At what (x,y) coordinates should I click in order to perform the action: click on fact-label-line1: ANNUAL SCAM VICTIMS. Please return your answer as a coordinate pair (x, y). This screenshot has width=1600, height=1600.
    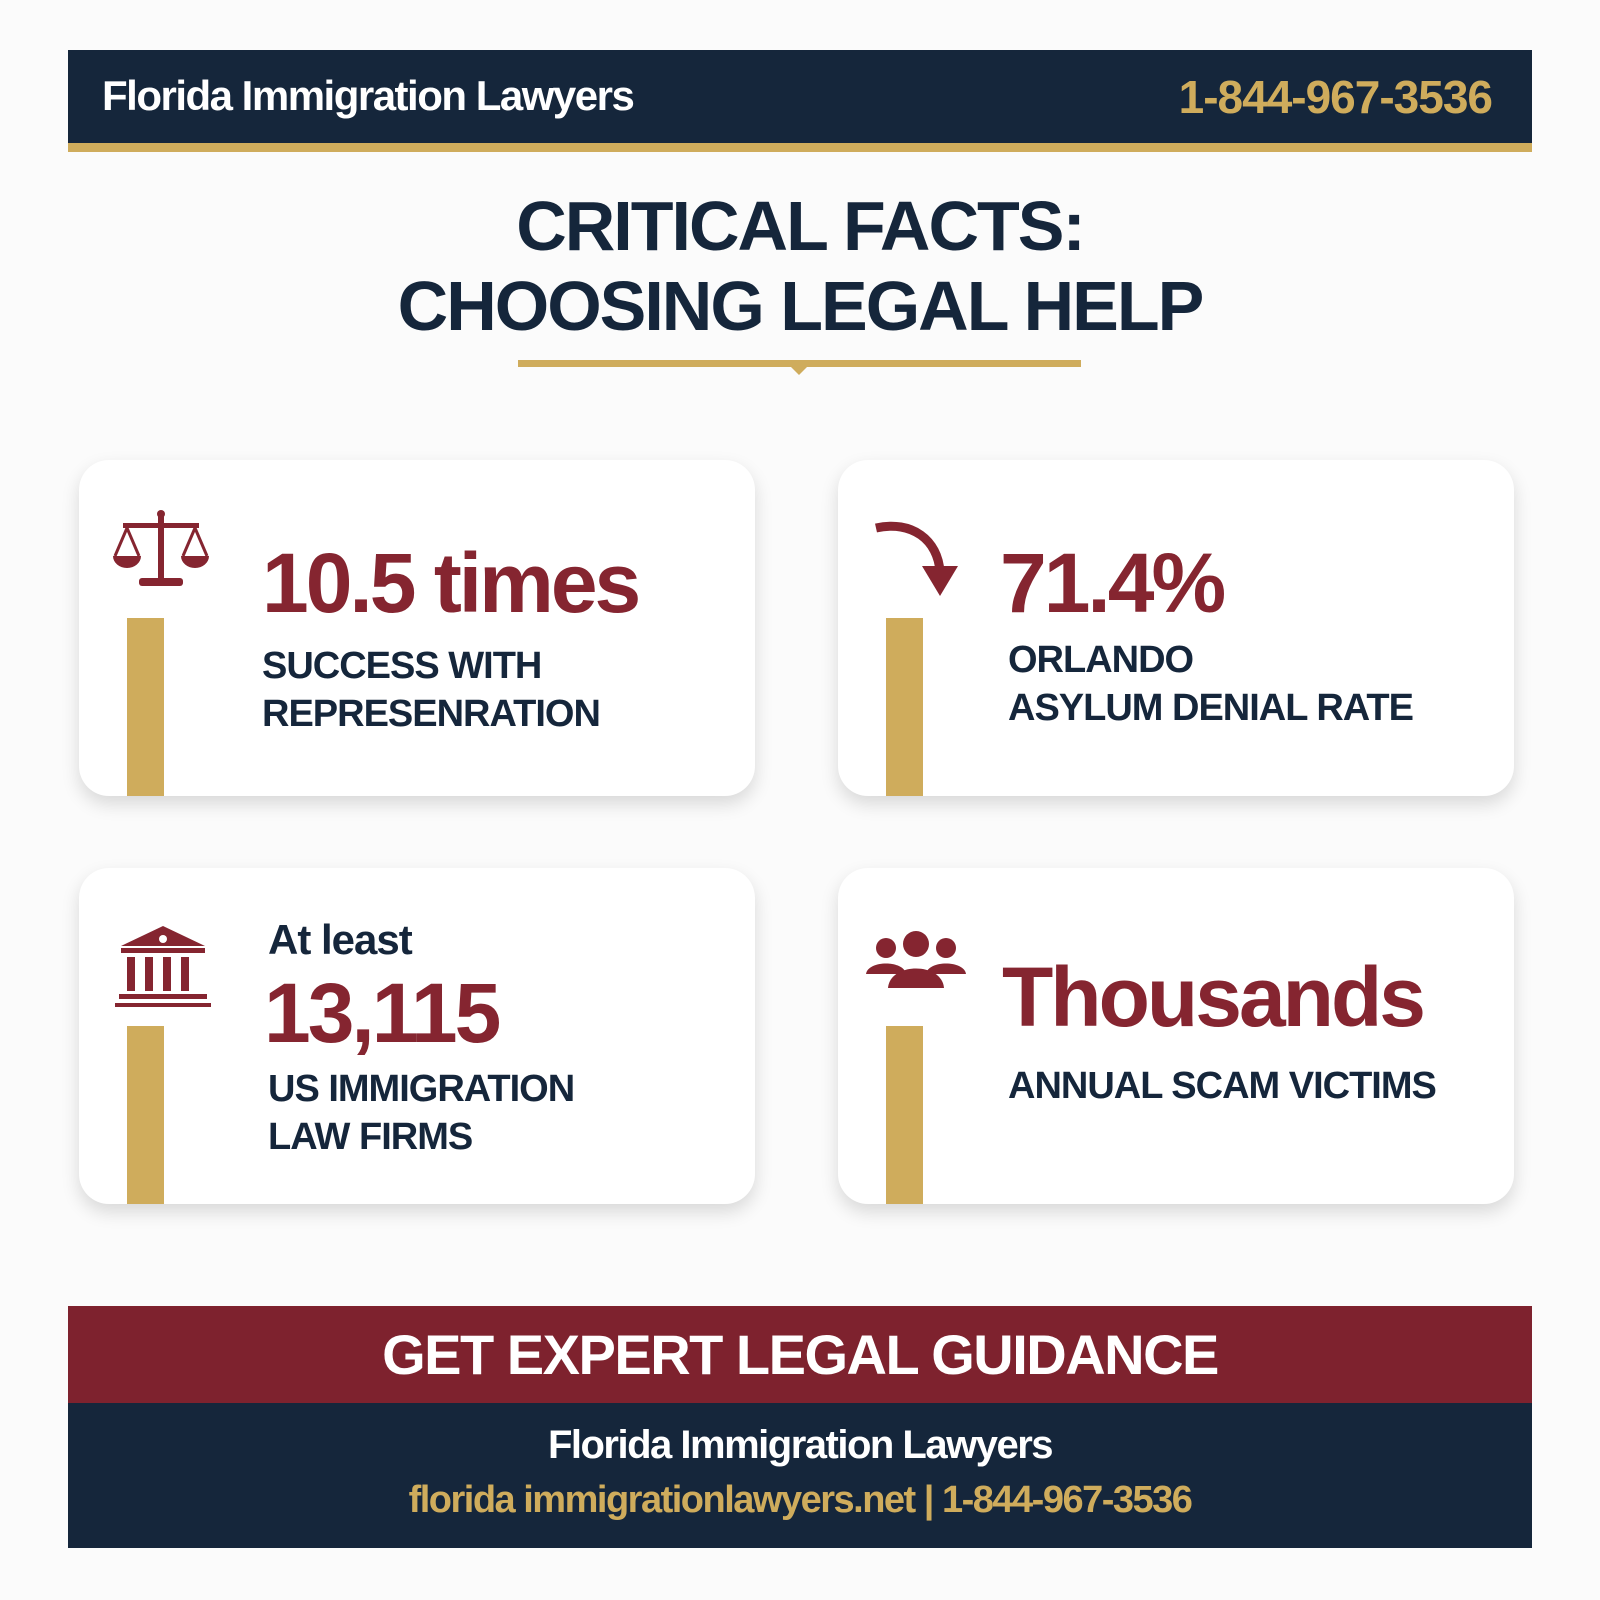
    Looking at the image, I should click on (1222, 1086).